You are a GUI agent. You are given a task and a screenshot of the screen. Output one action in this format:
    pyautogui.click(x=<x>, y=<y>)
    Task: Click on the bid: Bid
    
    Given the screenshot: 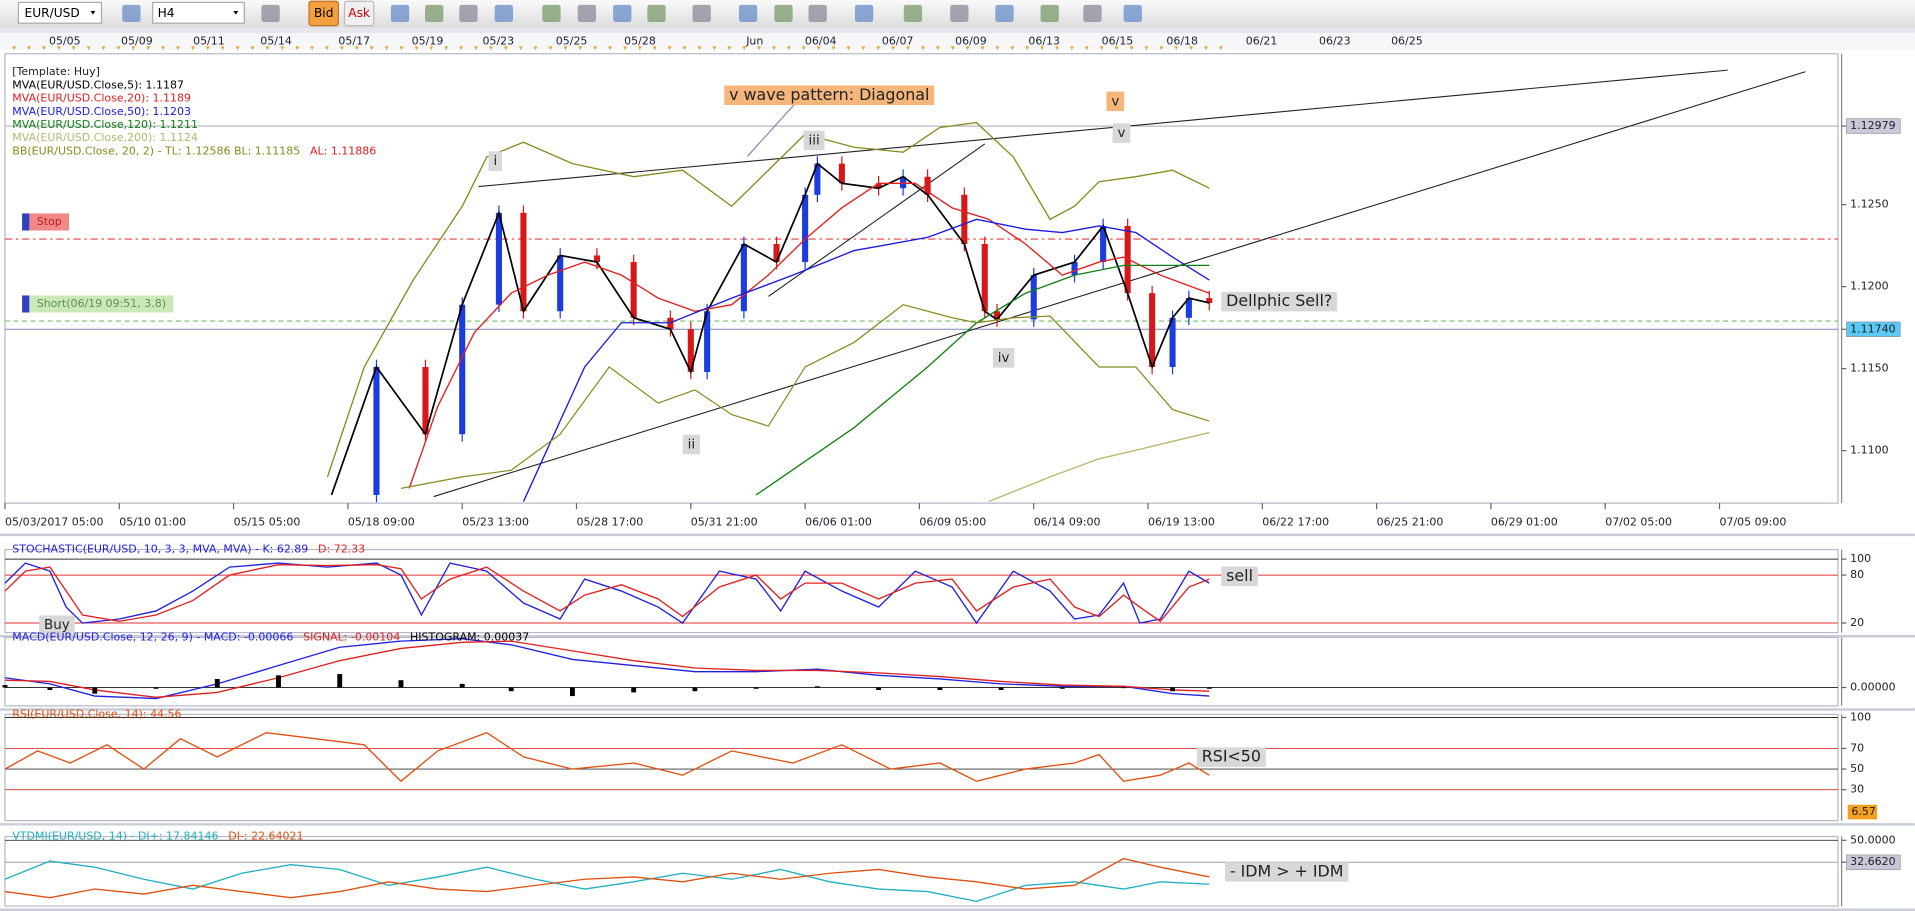 What is the action you would take?
    pyautogui.click(x=324, y=13)
    